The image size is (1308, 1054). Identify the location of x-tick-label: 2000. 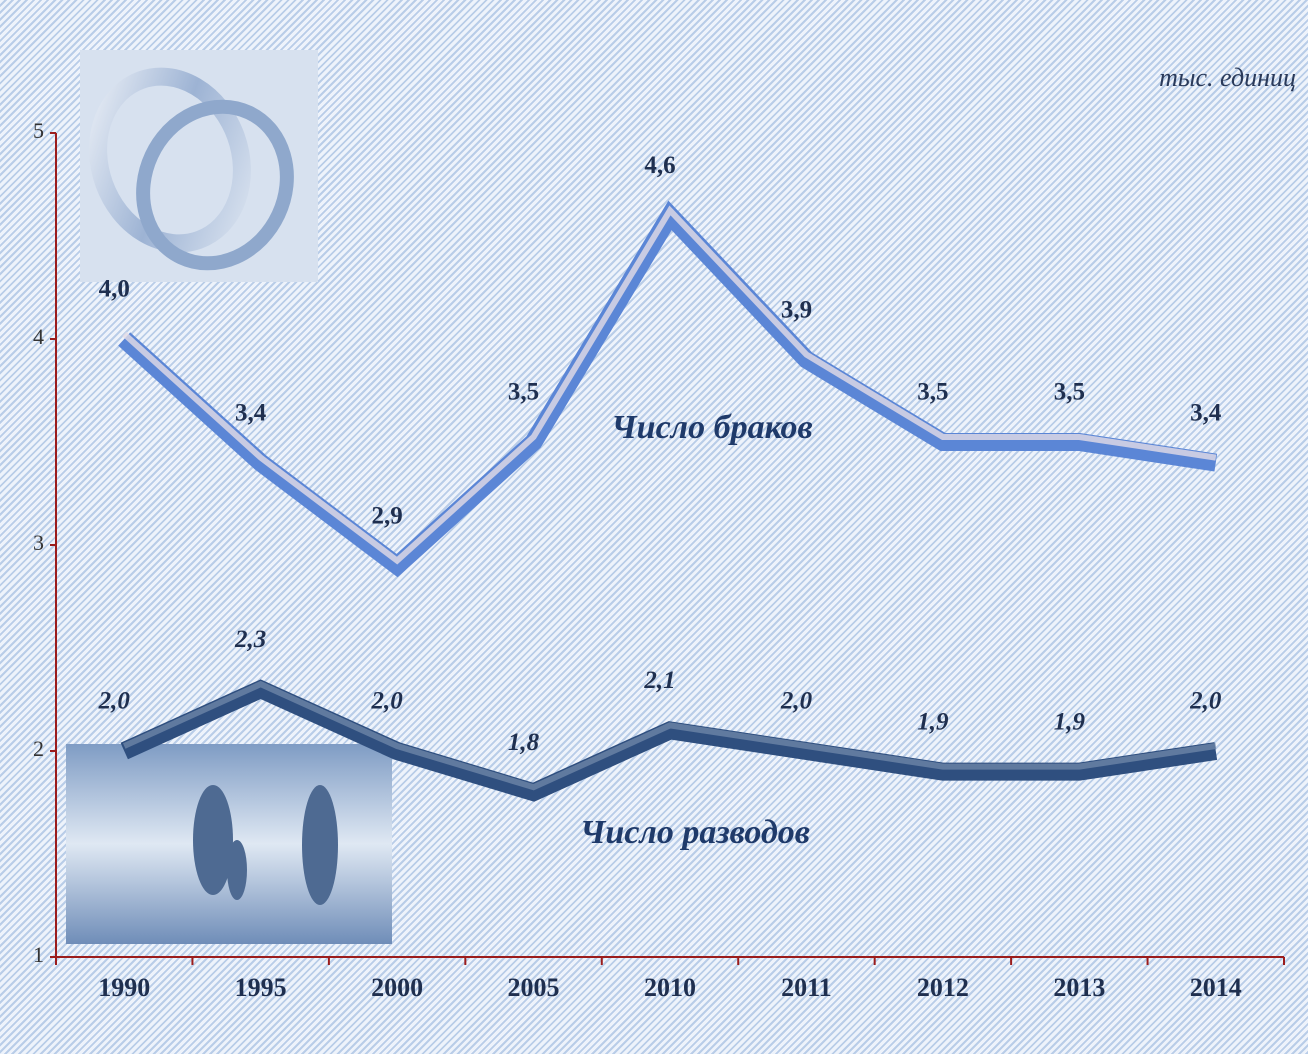
(397, 987).